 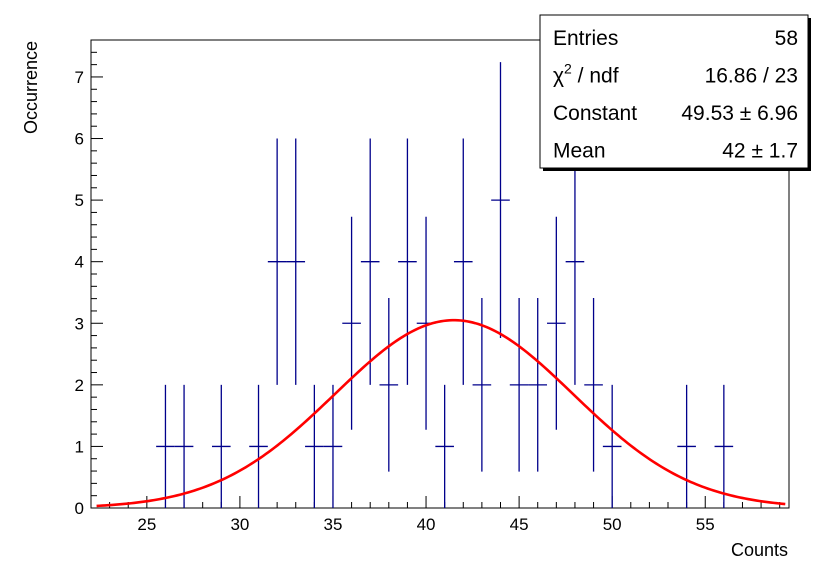 What do you see at coordinates (586, 74) in the screenshot?
I see `stats-label: χ2 / ndf` at bounding box center [586, 74].